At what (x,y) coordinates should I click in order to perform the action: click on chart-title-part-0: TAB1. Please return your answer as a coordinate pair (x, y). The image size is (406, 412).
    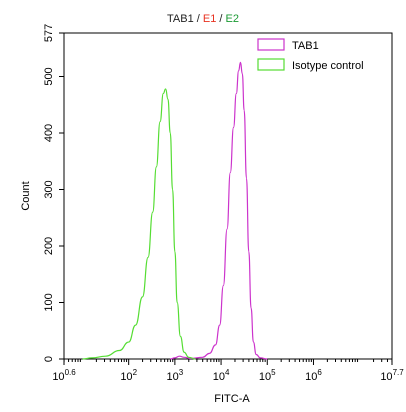
    Looking at the image, I should click on (180, 19).